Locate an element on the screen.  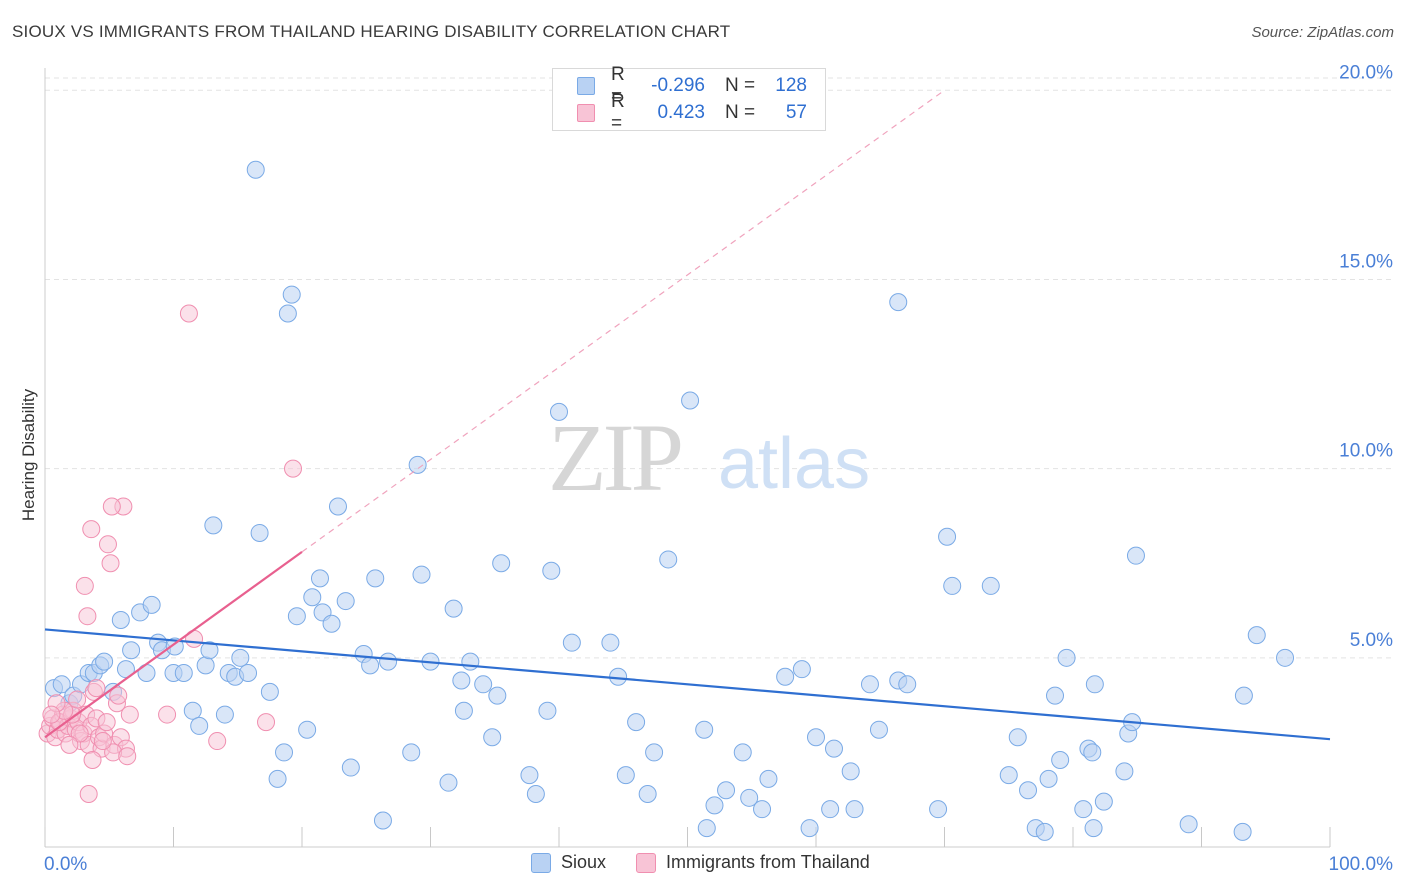
y-tick-label: 5.0% is located at coordinates (1371, 640).